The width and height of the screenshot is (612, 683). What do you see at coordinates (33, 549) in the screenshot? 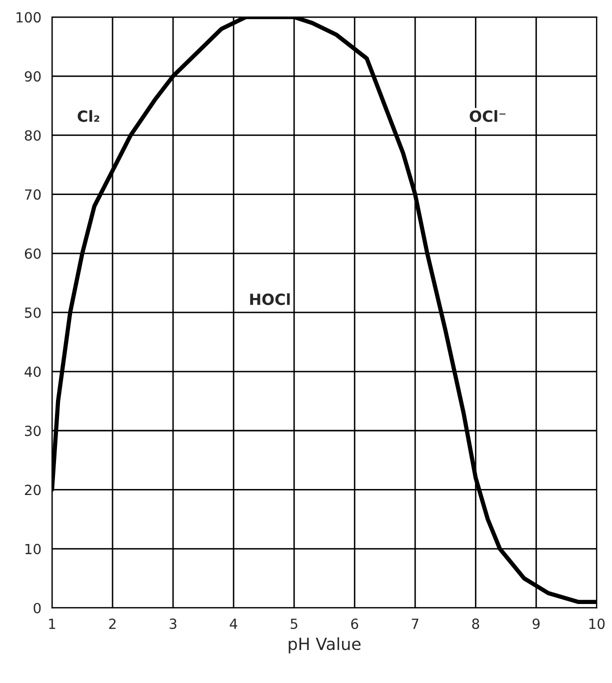
I see `y-tick-label: 10` at bounding box center [33, 549].